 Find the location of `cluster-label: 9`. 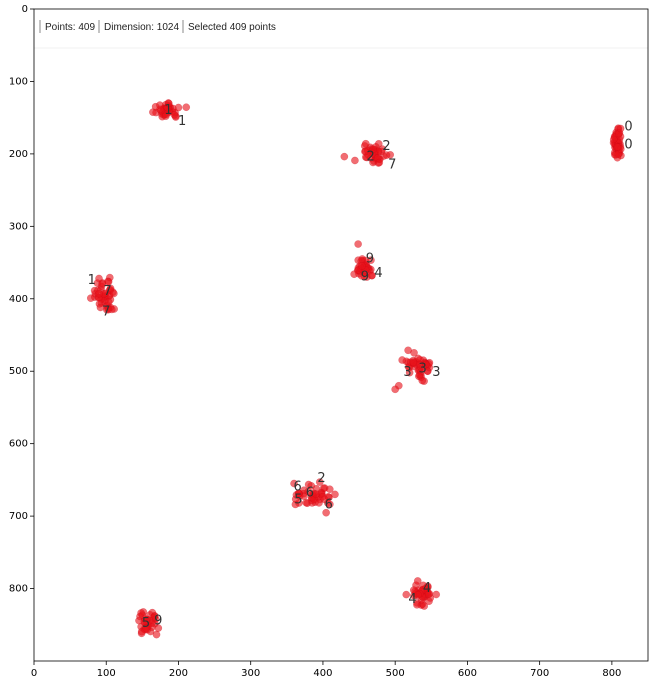

cluster-label: 9 is located at coordinates (370, 258).